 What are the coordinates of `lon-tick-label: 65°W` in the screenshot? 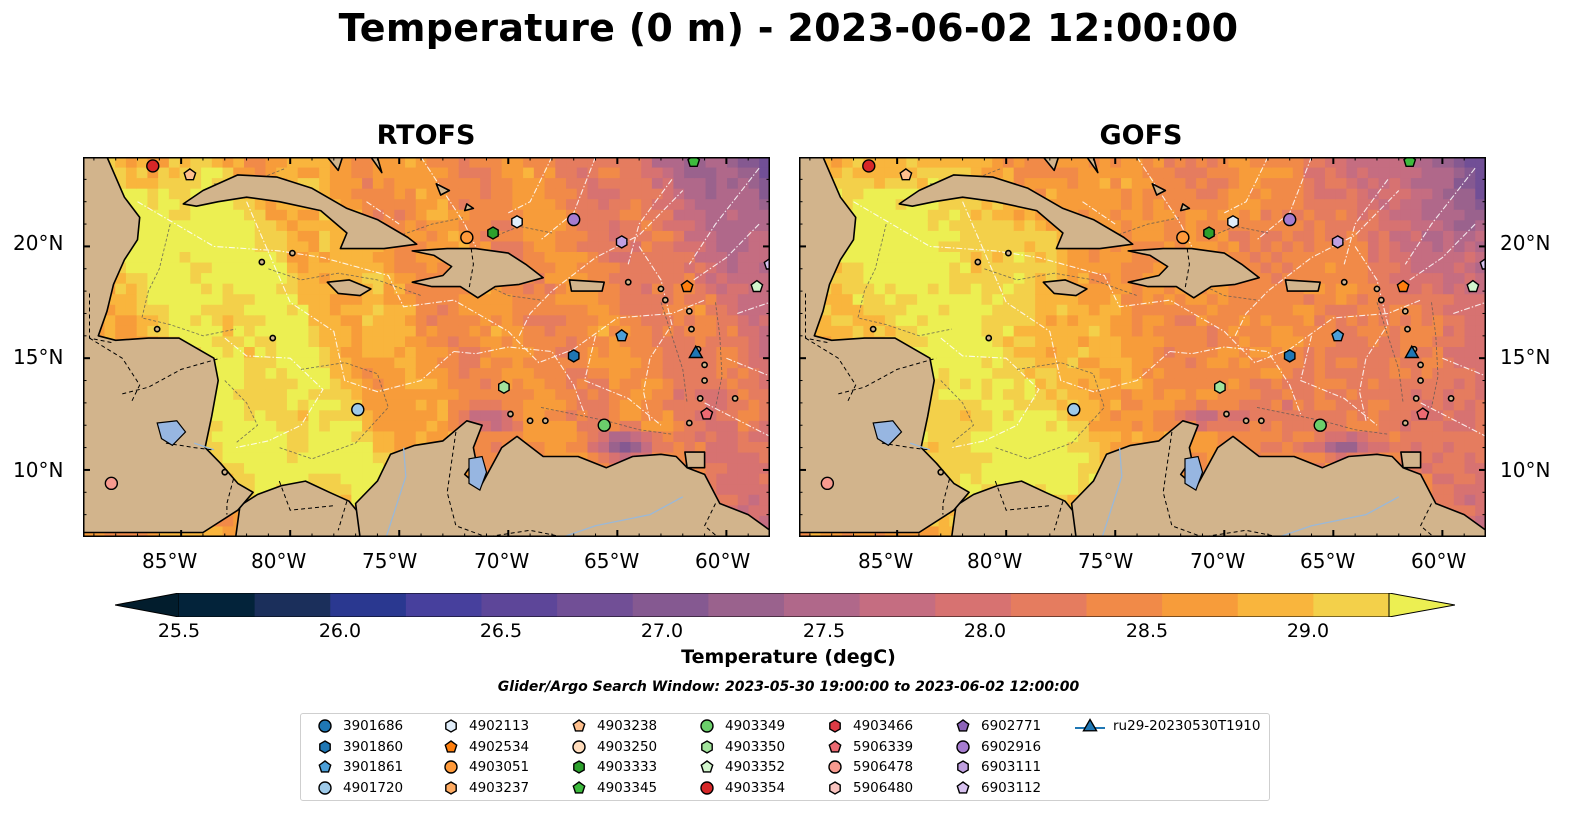 It's located at (1328, 561).